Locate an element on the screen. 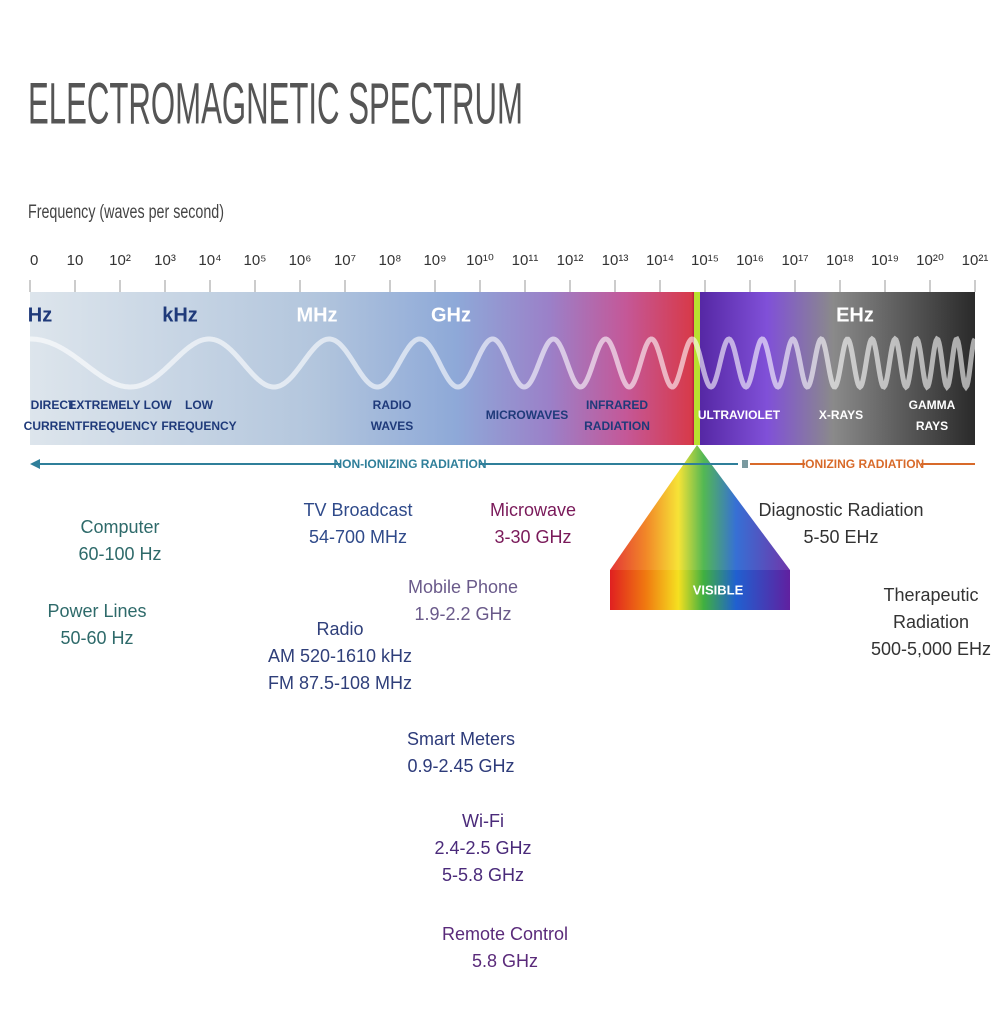 The image size is (1000, 1016). non-ionizing-label: NON-IONIZING RADIATION is located at coordinates (409, 464).